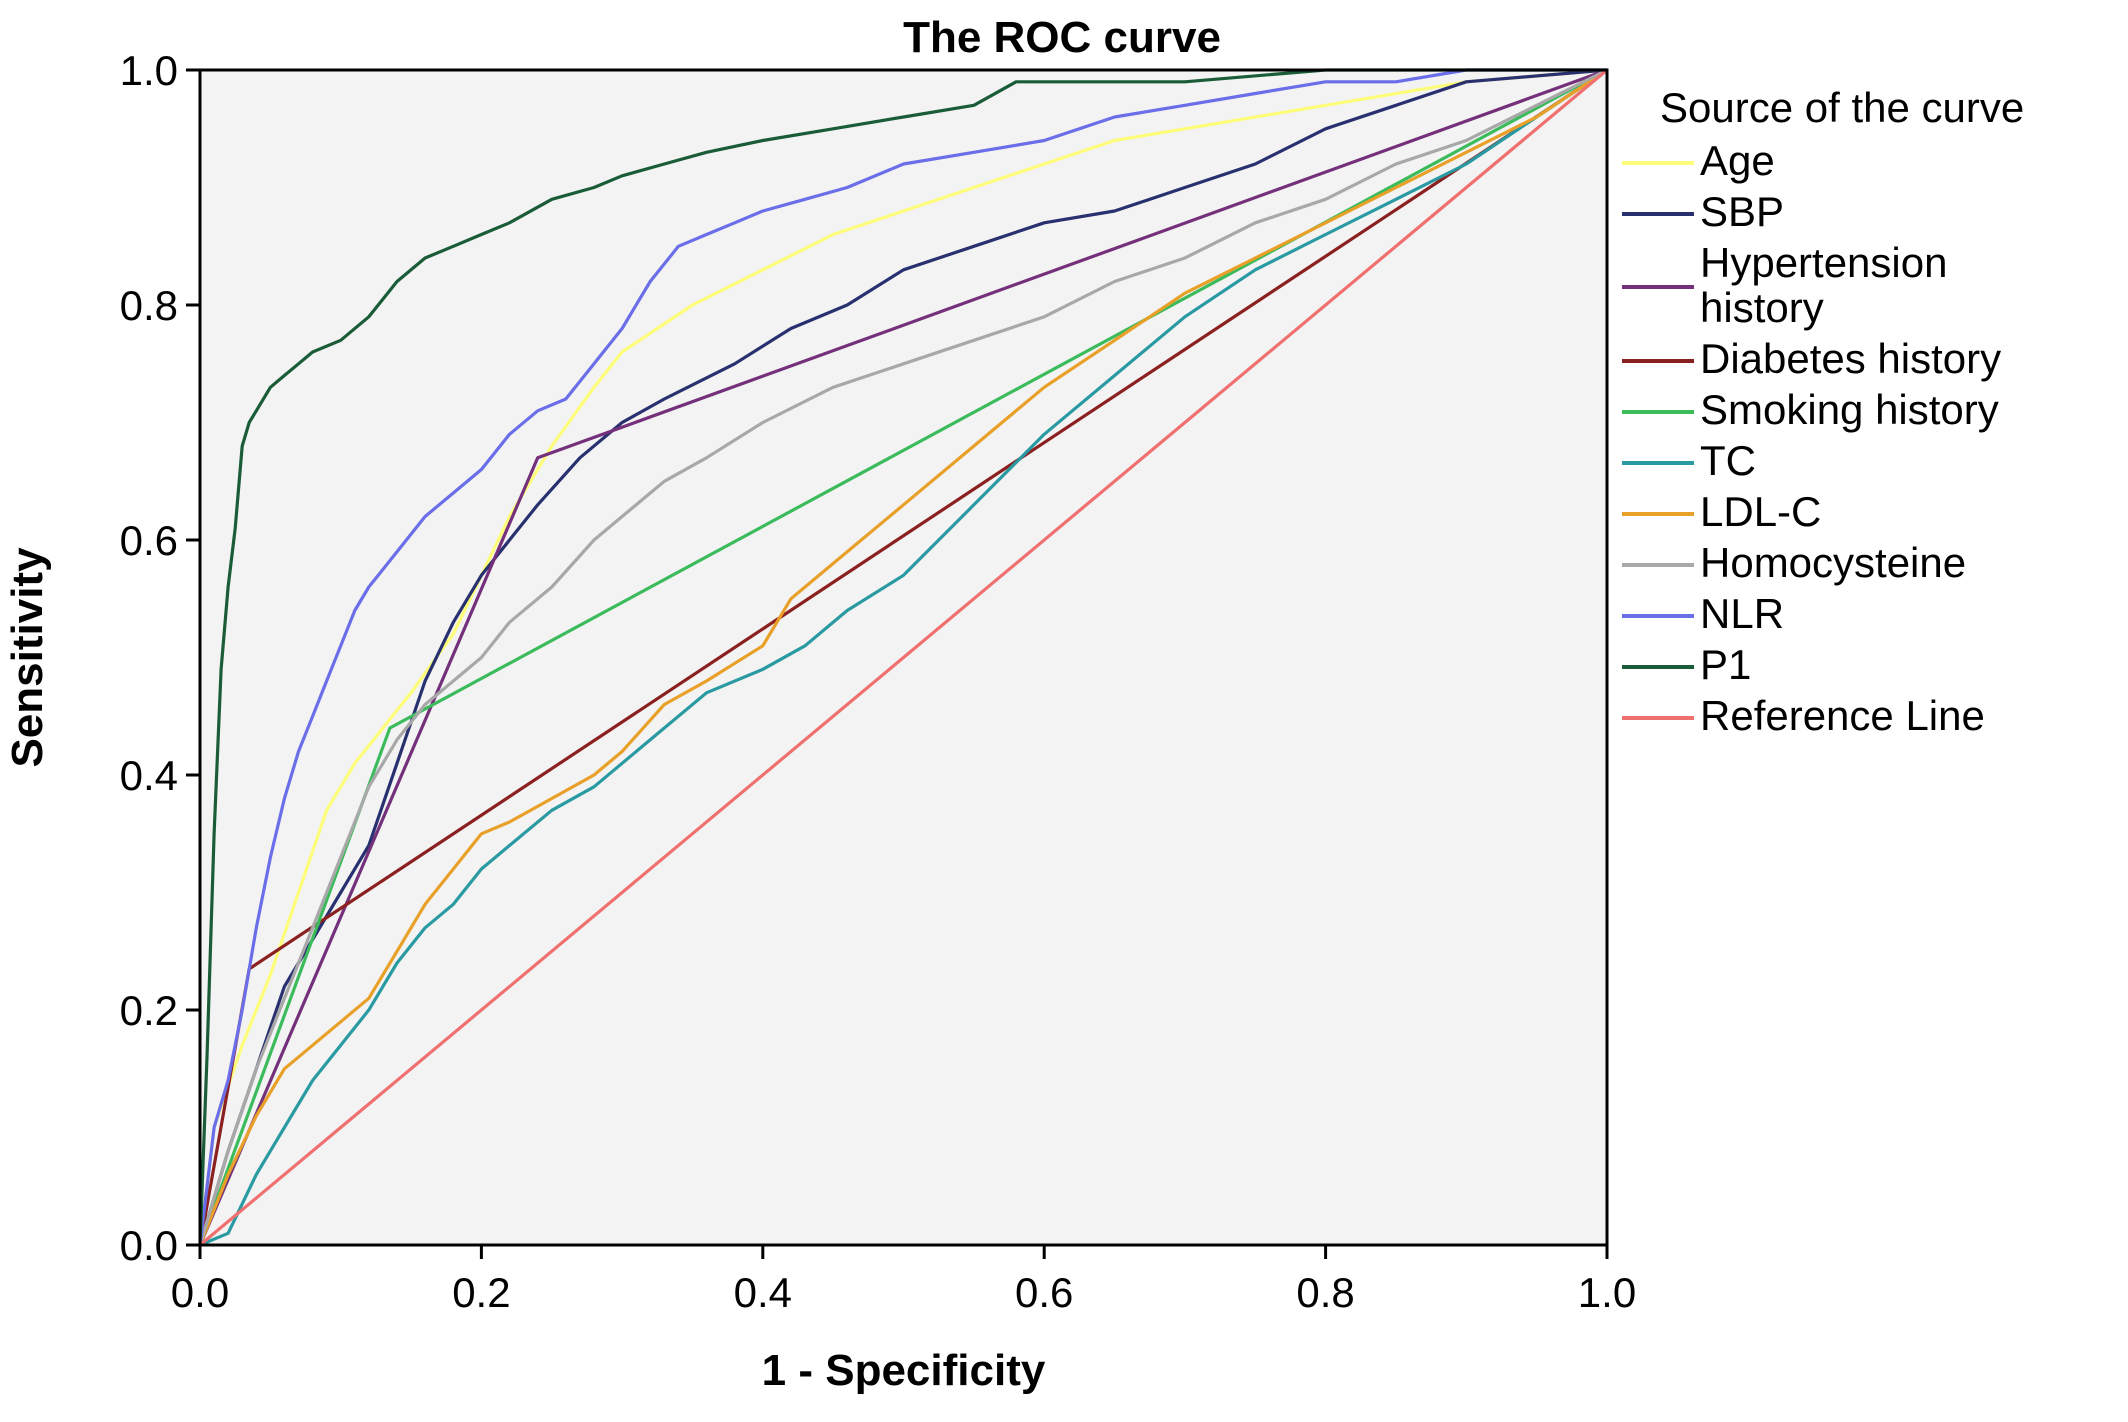 This screenshot has width=2128, height=1422. I want to click on legend-item-smoking-history: Smoking history, so click(1810, 409).